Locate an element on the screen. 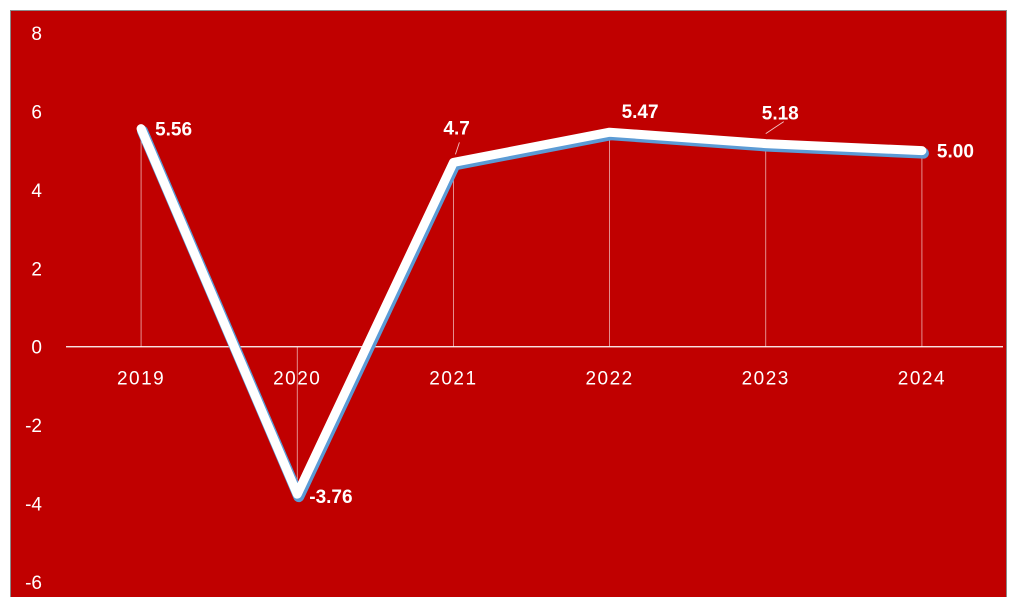 The image size is (1013, 597). y-tick-label: 2 is located at coordinates (36, 269).